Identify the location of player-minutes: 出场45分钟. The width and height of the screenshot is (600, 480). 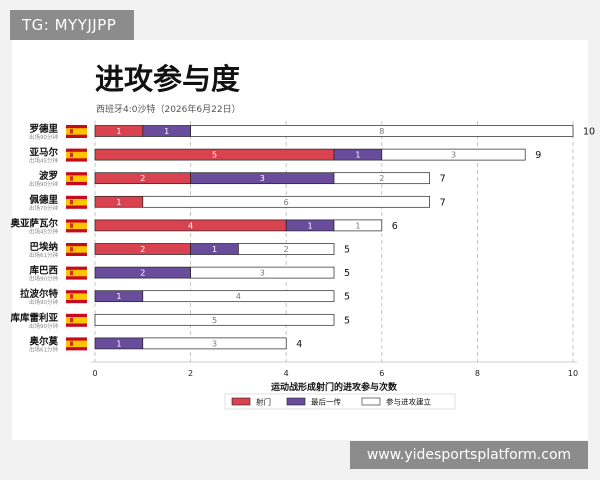
(43, 231).